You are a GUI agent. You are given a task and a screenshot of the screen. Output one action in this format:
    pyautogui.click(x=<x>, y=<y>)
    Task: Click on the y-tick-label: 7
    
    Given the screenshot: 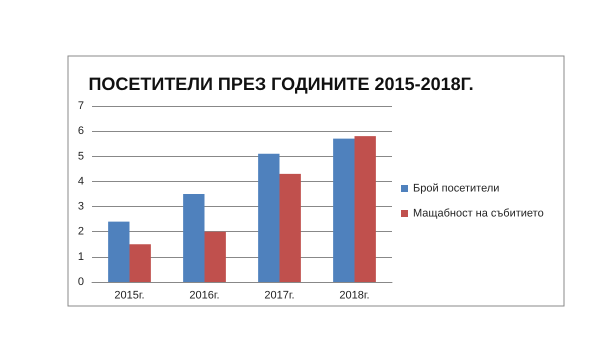 What is the action you would take?
    pyautogui.click(x=81, y=106)
    